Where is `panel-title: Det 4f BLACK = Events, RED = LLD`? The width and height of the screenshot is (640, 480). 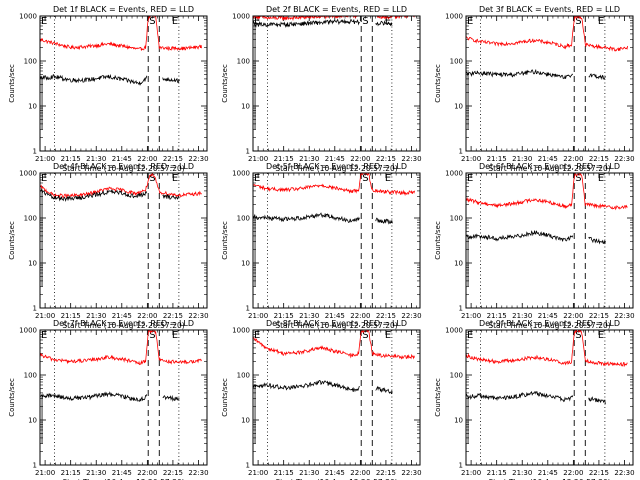
panel-title: Det 4f BLACK = Events, RED = LLD is located at coordinates (123, 166).